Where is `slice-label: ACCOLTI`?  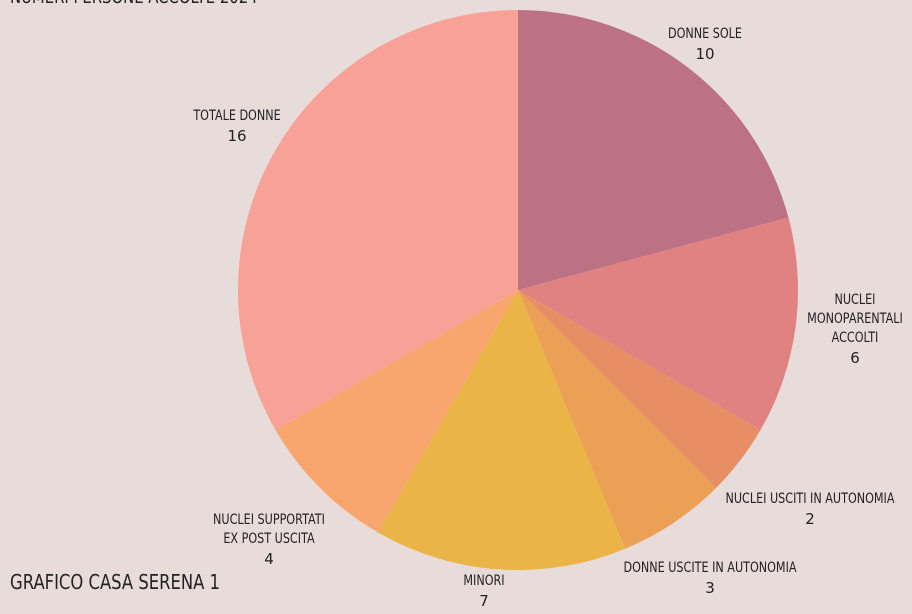
slice-label: ACCOLTI is located at coordinates (855, 337).